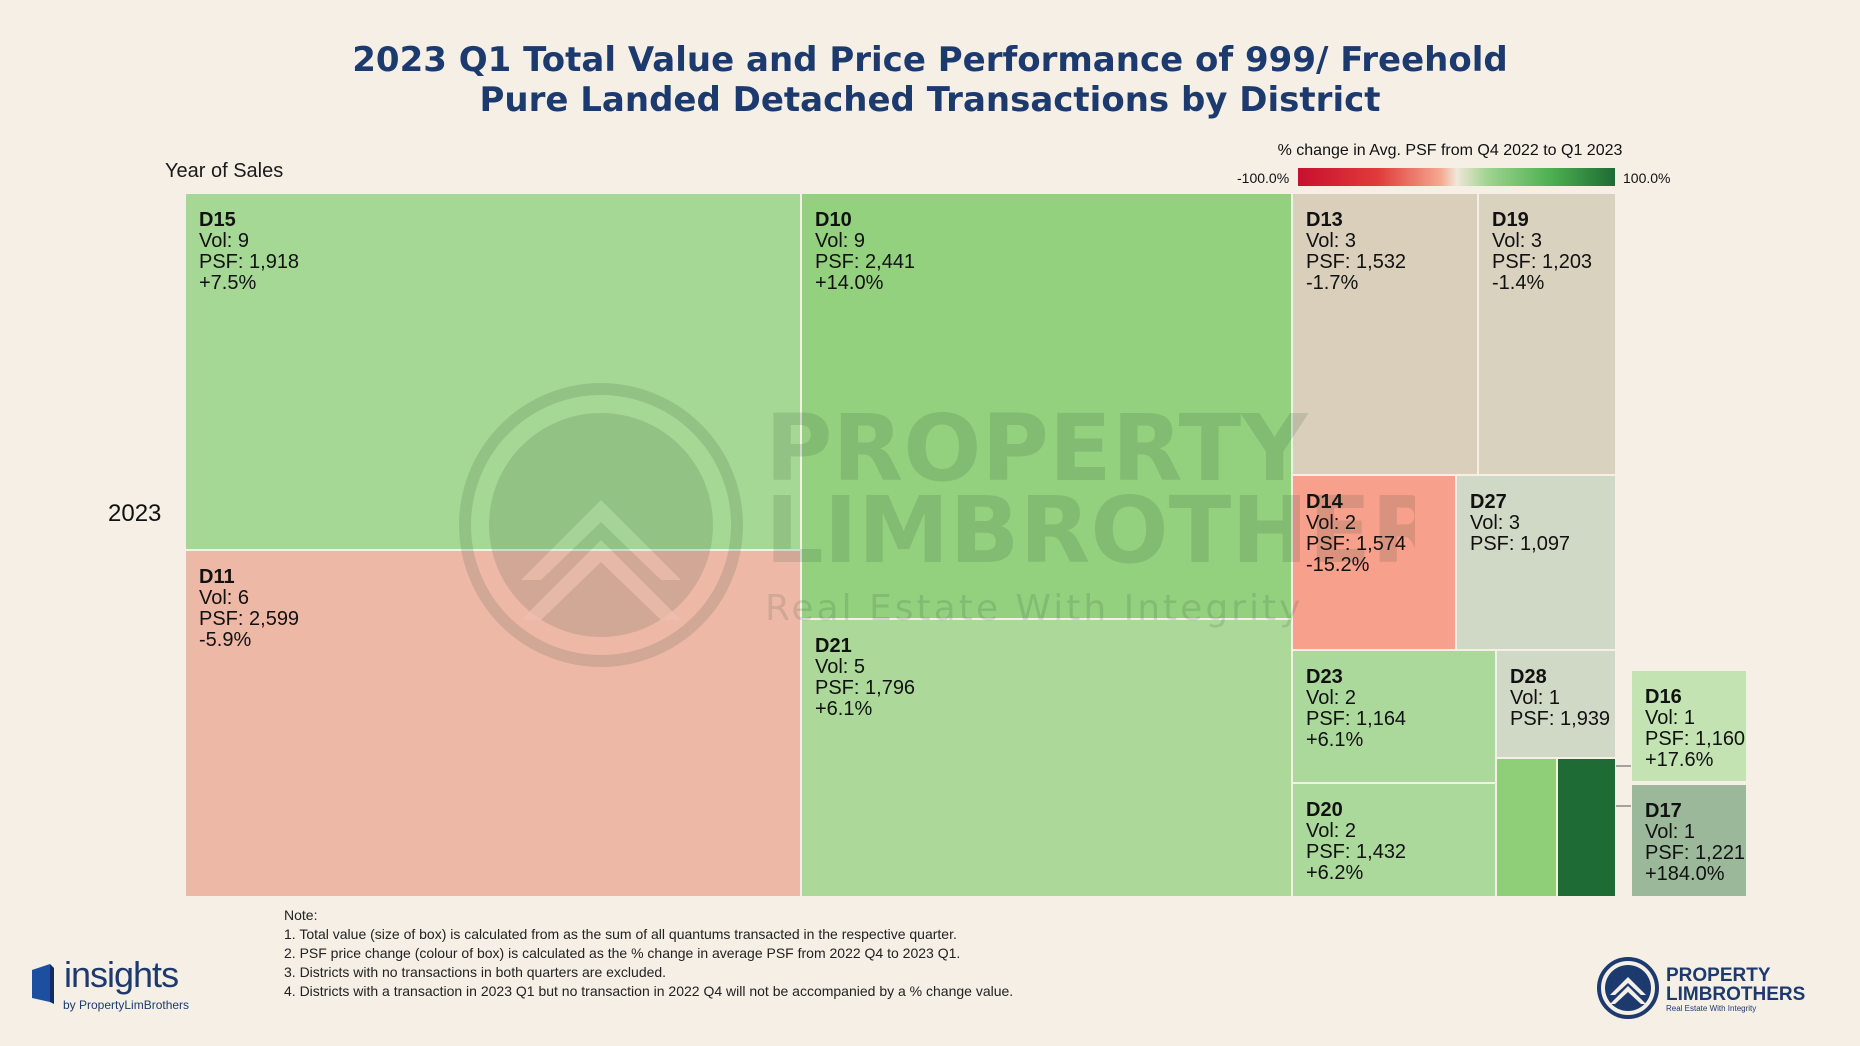  What do you see at coordinates (1718, 975) in the screenshot?
I see `logo-line-1: PROPERTY` at bounding box center [1718, 975].